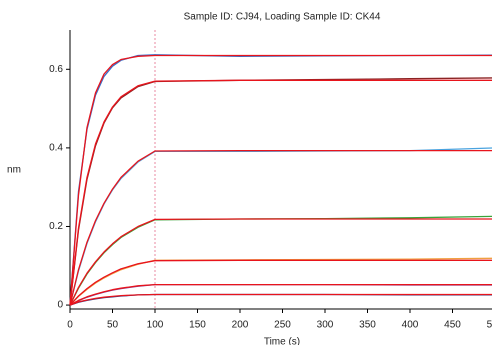  Describe the element at coordinates (197, 325) in the screenshot. I see `x-tick-label: 150` at that location.